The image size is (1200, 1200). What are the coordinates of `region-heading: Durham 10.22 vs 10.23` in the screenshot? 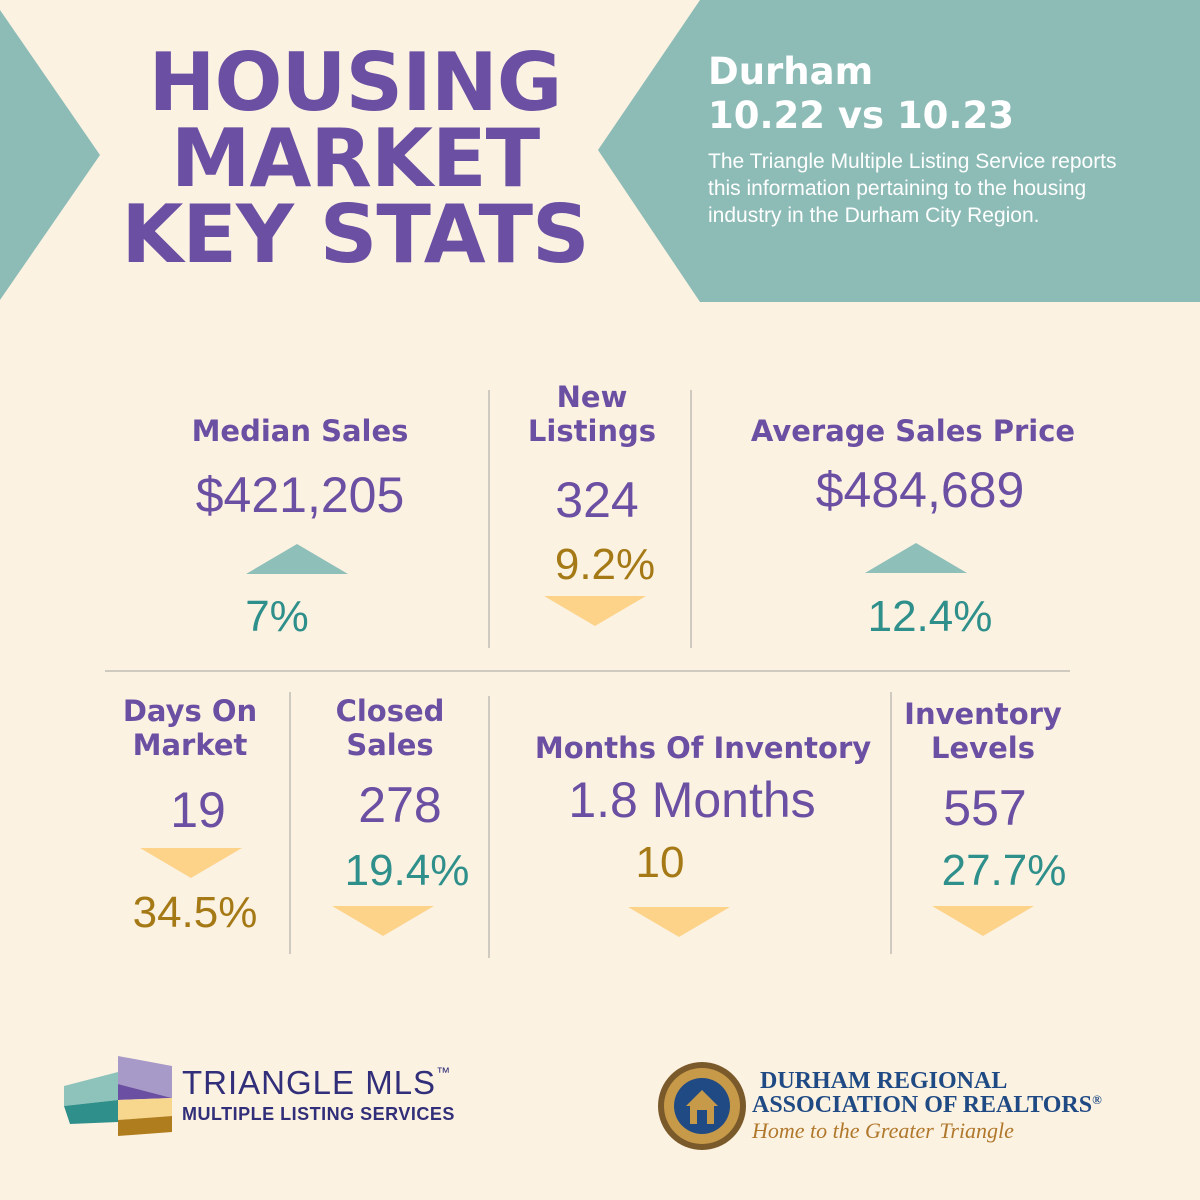 It's located at (861, 94).